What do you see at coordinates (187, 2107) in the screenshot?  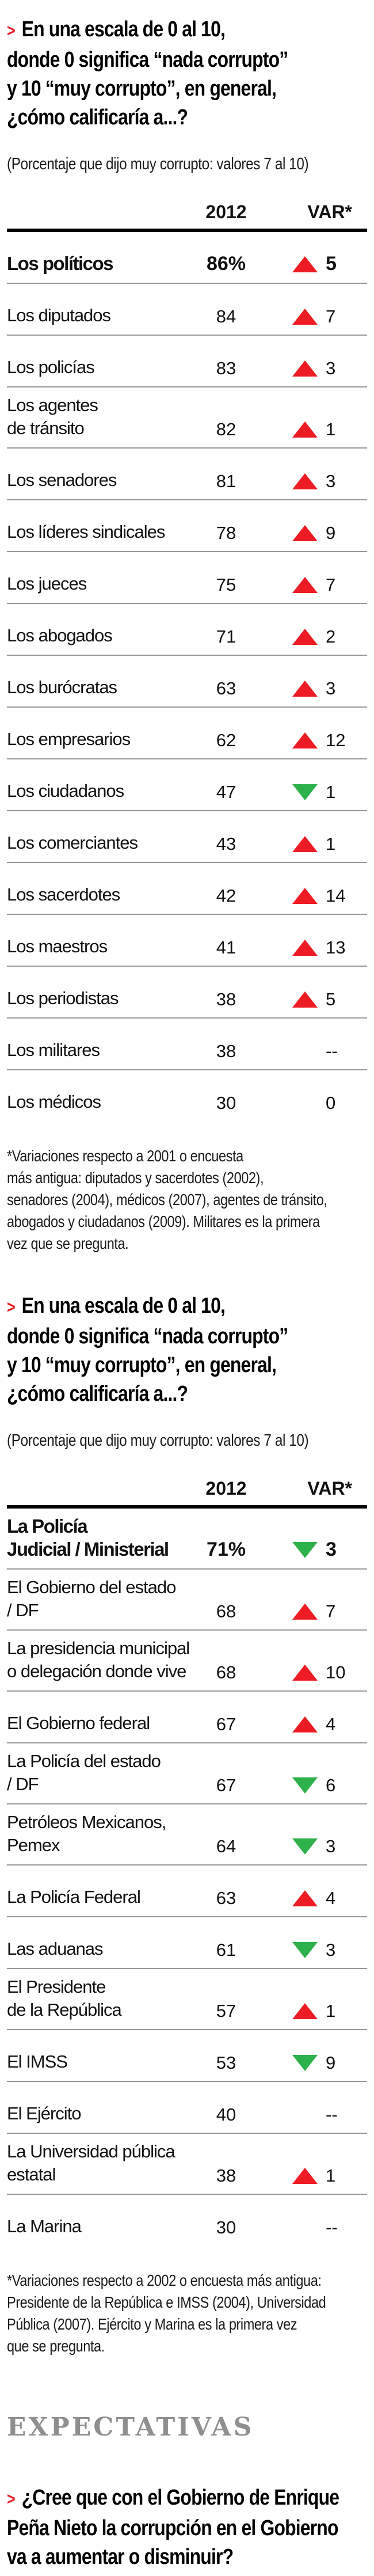 I see `table-row: El Ejército 40 --` at bounding box center [187, 2107].